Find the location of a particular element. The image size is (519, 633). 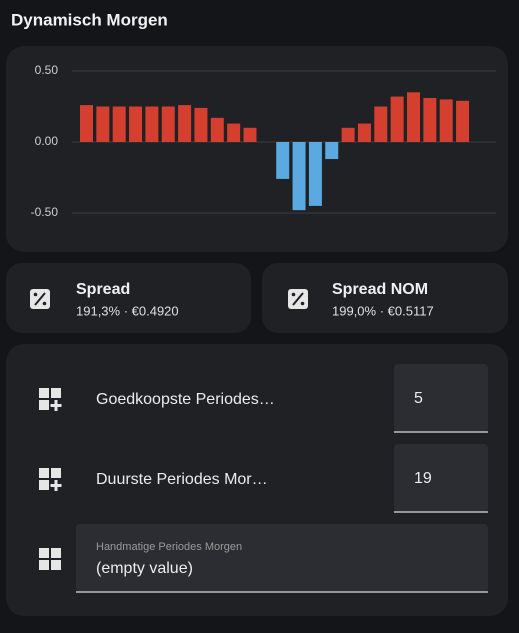

tile-state: 191,3% · €0.4920 is located at coordinates (127, 310).